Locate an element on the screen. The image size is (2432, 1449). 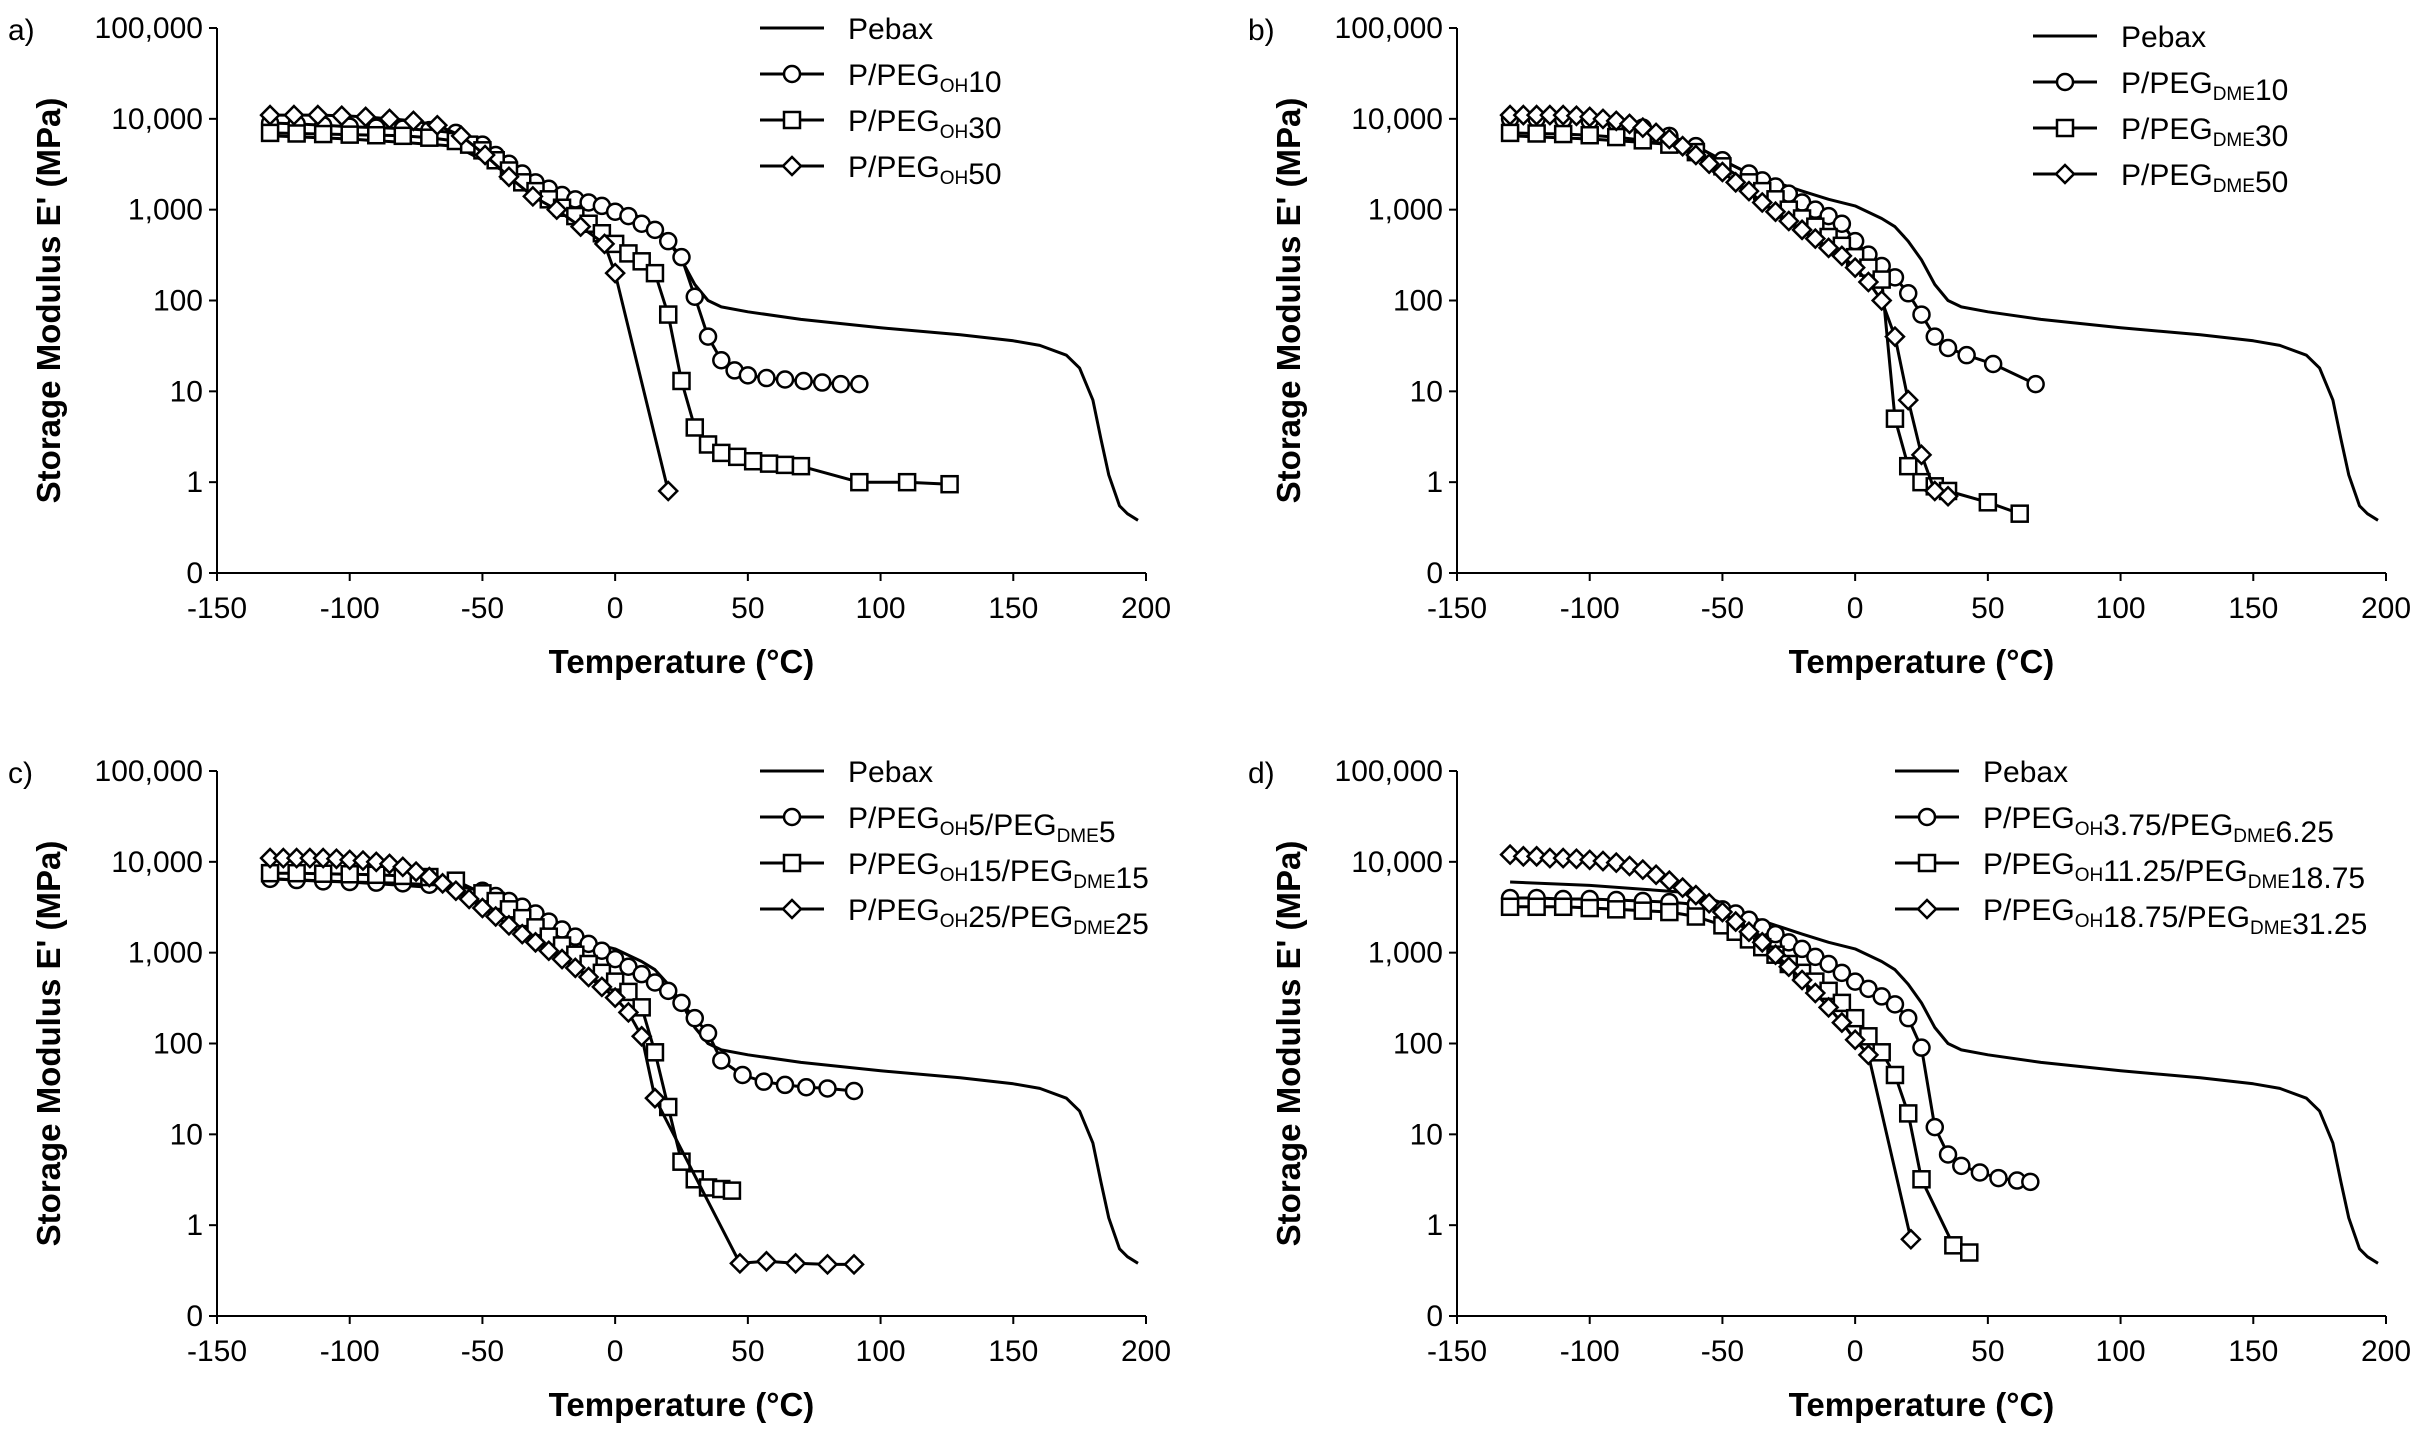
legend-item: P/PEGOH10 is located at coordinates (881, 79).